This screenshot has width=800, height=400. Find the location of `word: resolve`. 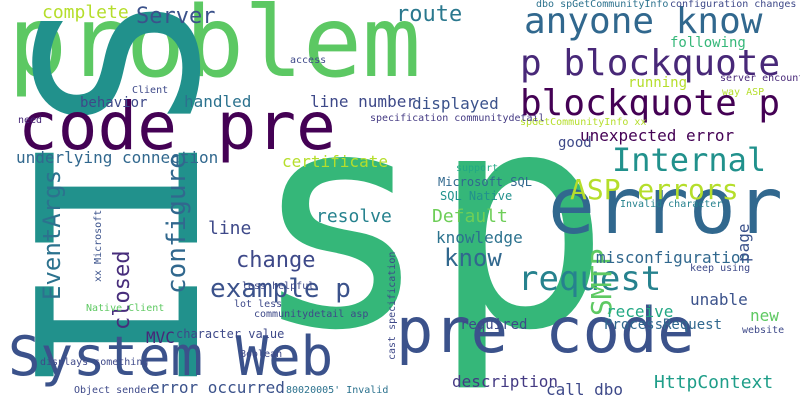

word: resolve is located at coordinates (354, 216).